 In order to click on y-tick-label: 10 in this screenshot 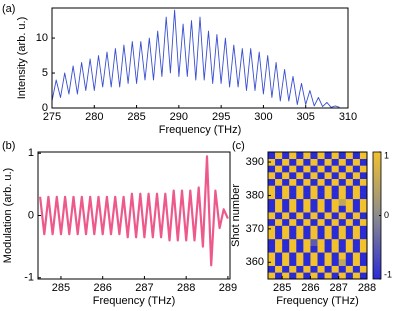, I will do `click(42, 38)`.